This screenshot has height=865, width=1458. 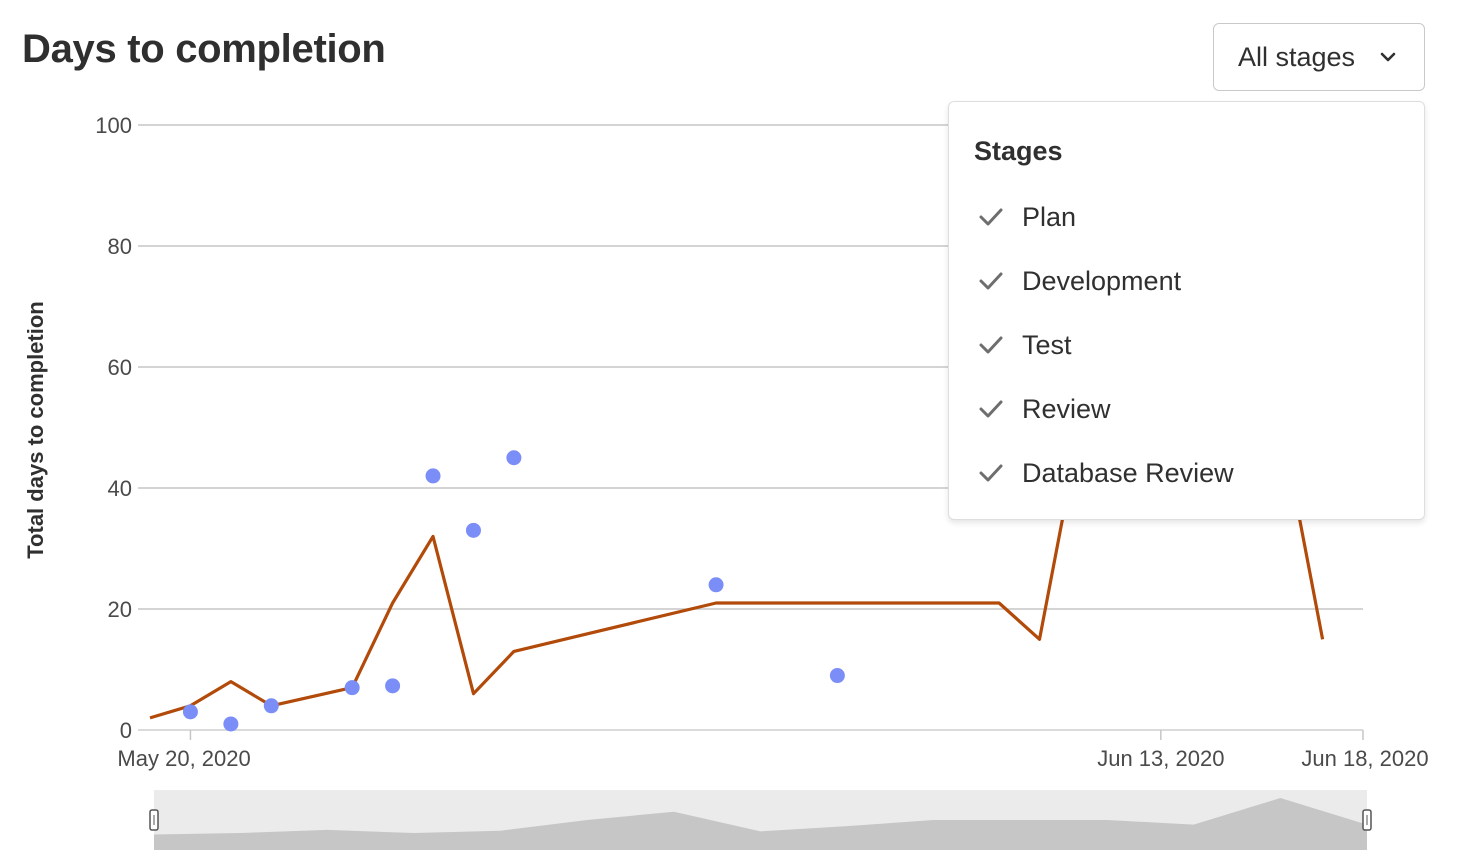 I want to click on stage-option-label: Development, so click(x=1102, y=281).